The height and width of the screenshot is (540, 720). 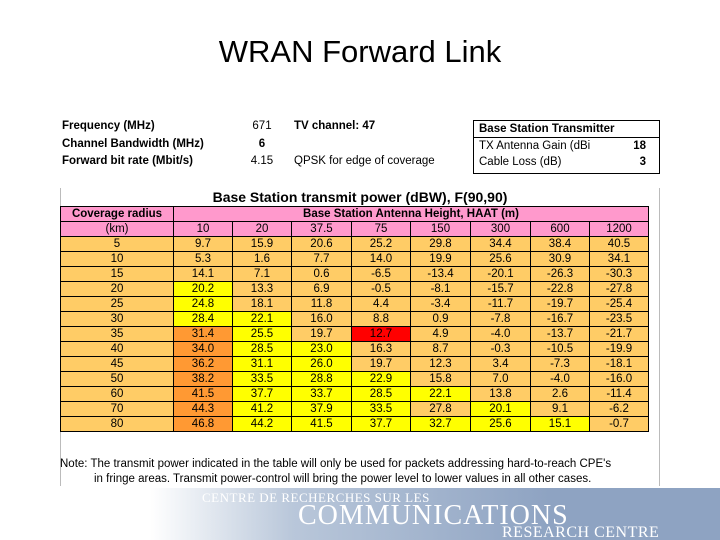 I want to click on power-cell: 15.9, so click(x=262, y=244).